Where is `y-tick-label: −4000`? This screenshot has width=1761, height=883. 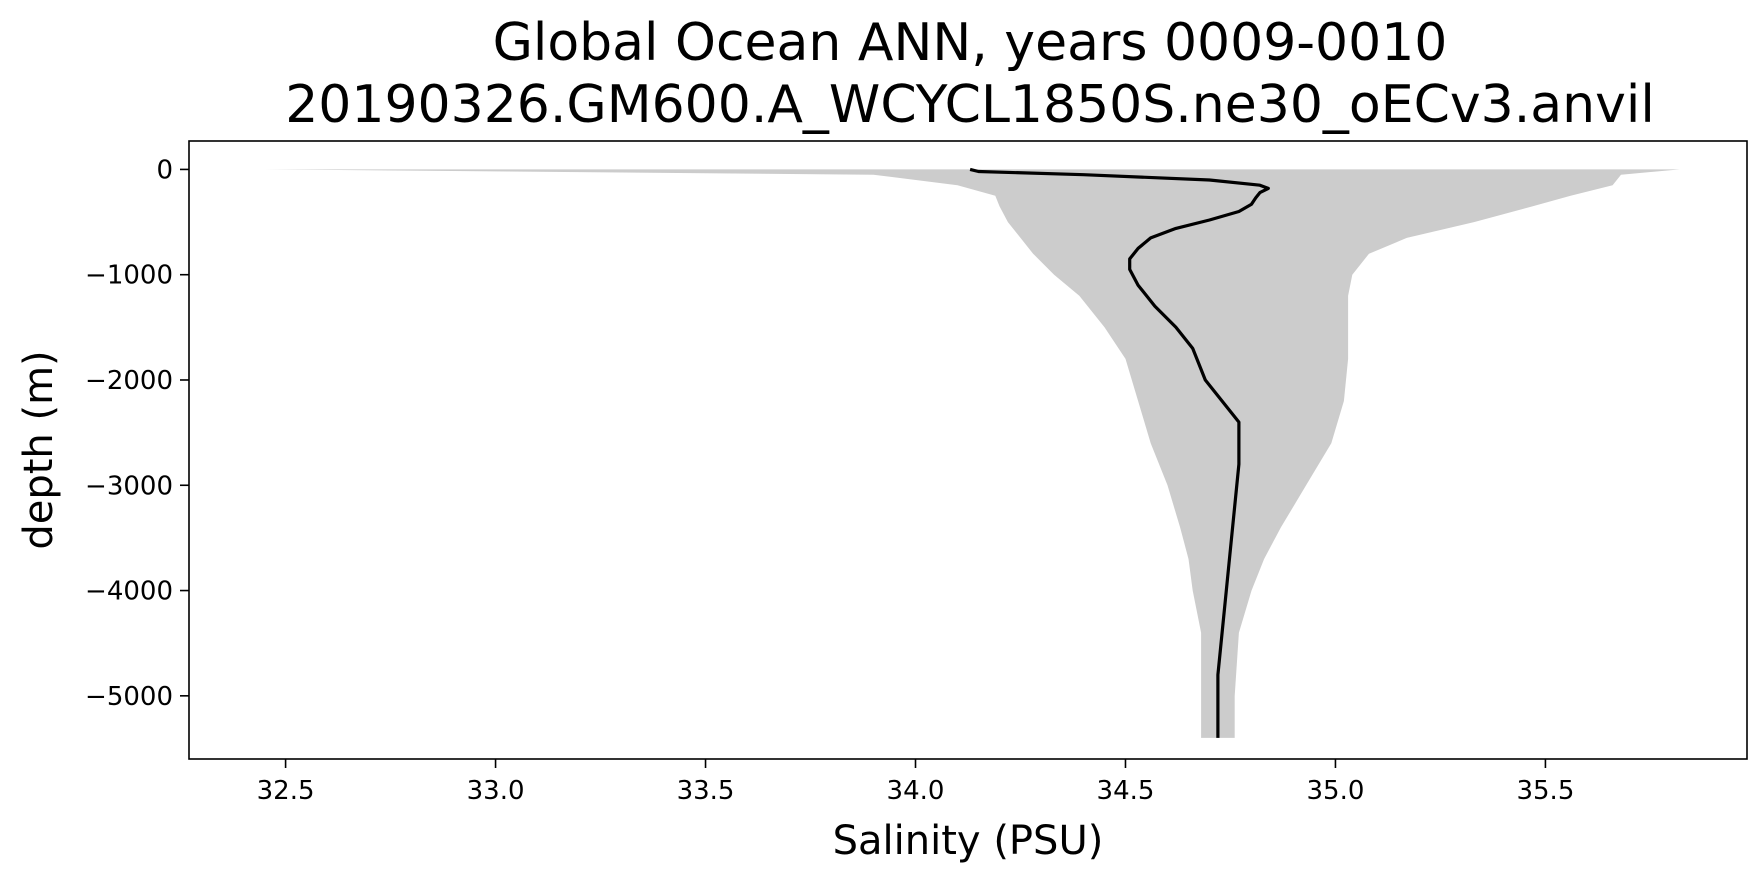 y-tick-label: −4000 is located at coordinates (129, 592).